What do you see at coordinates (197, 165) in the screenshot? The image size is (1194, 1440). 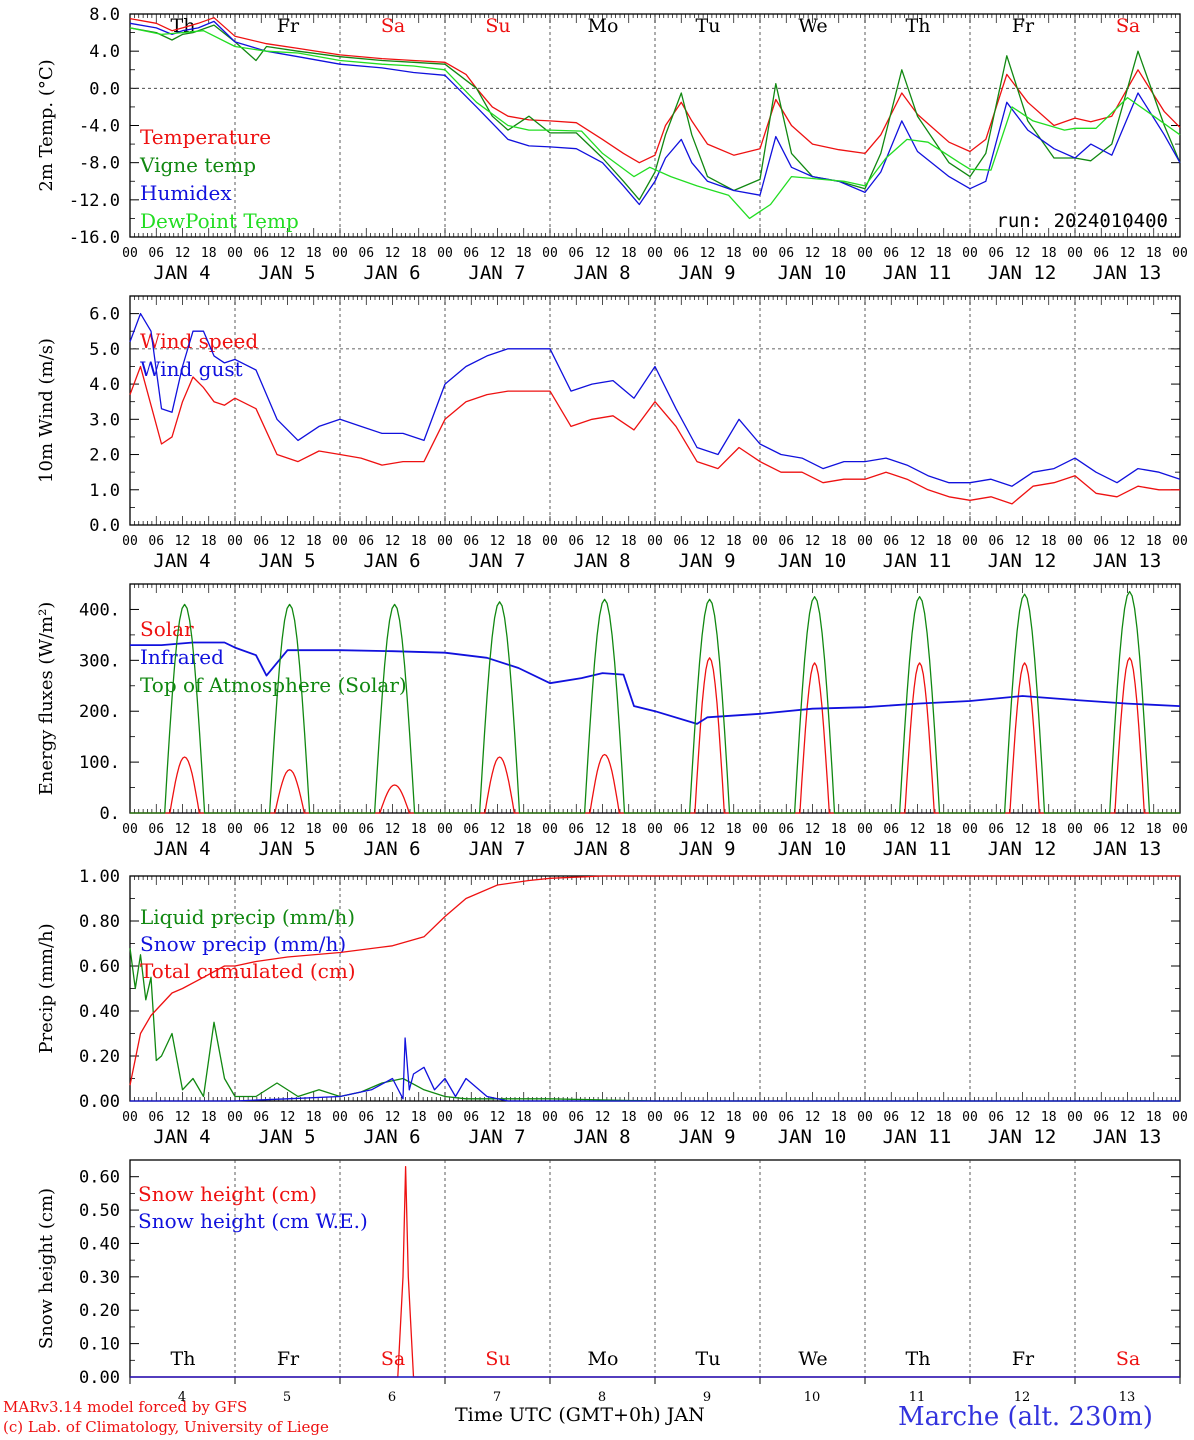 I see `legend-entry: Vigne temp` at bounding box center [197, 165].